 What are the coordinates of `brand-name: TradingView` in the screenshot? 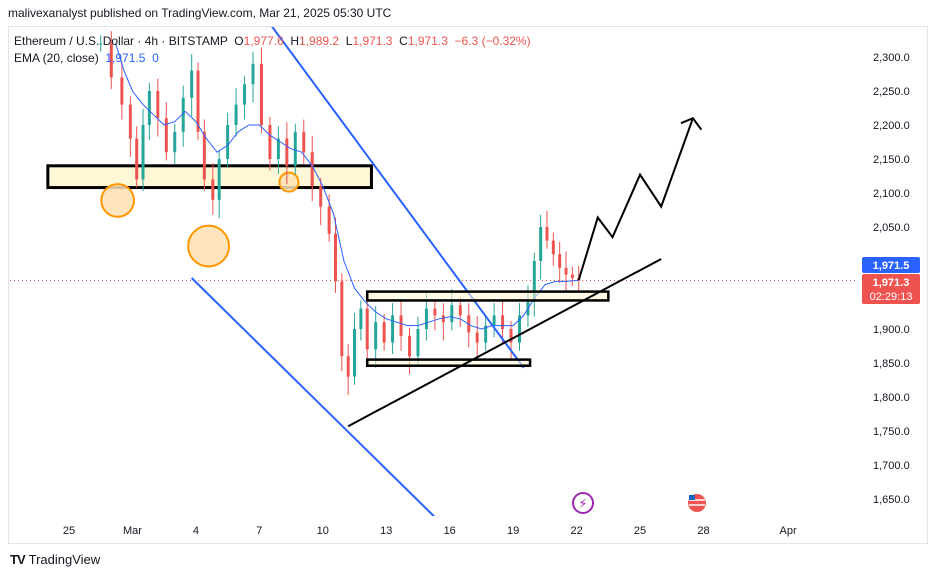 It's located at (64, 559).